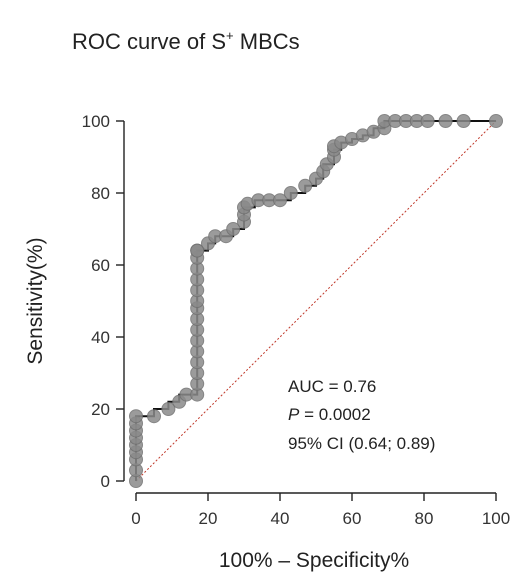 This screenshot has width=530, height=581. Describe the element at coordinates (332, 386) in the screenshot. I see `auc-annotation: AUC = 0.76` at that location.